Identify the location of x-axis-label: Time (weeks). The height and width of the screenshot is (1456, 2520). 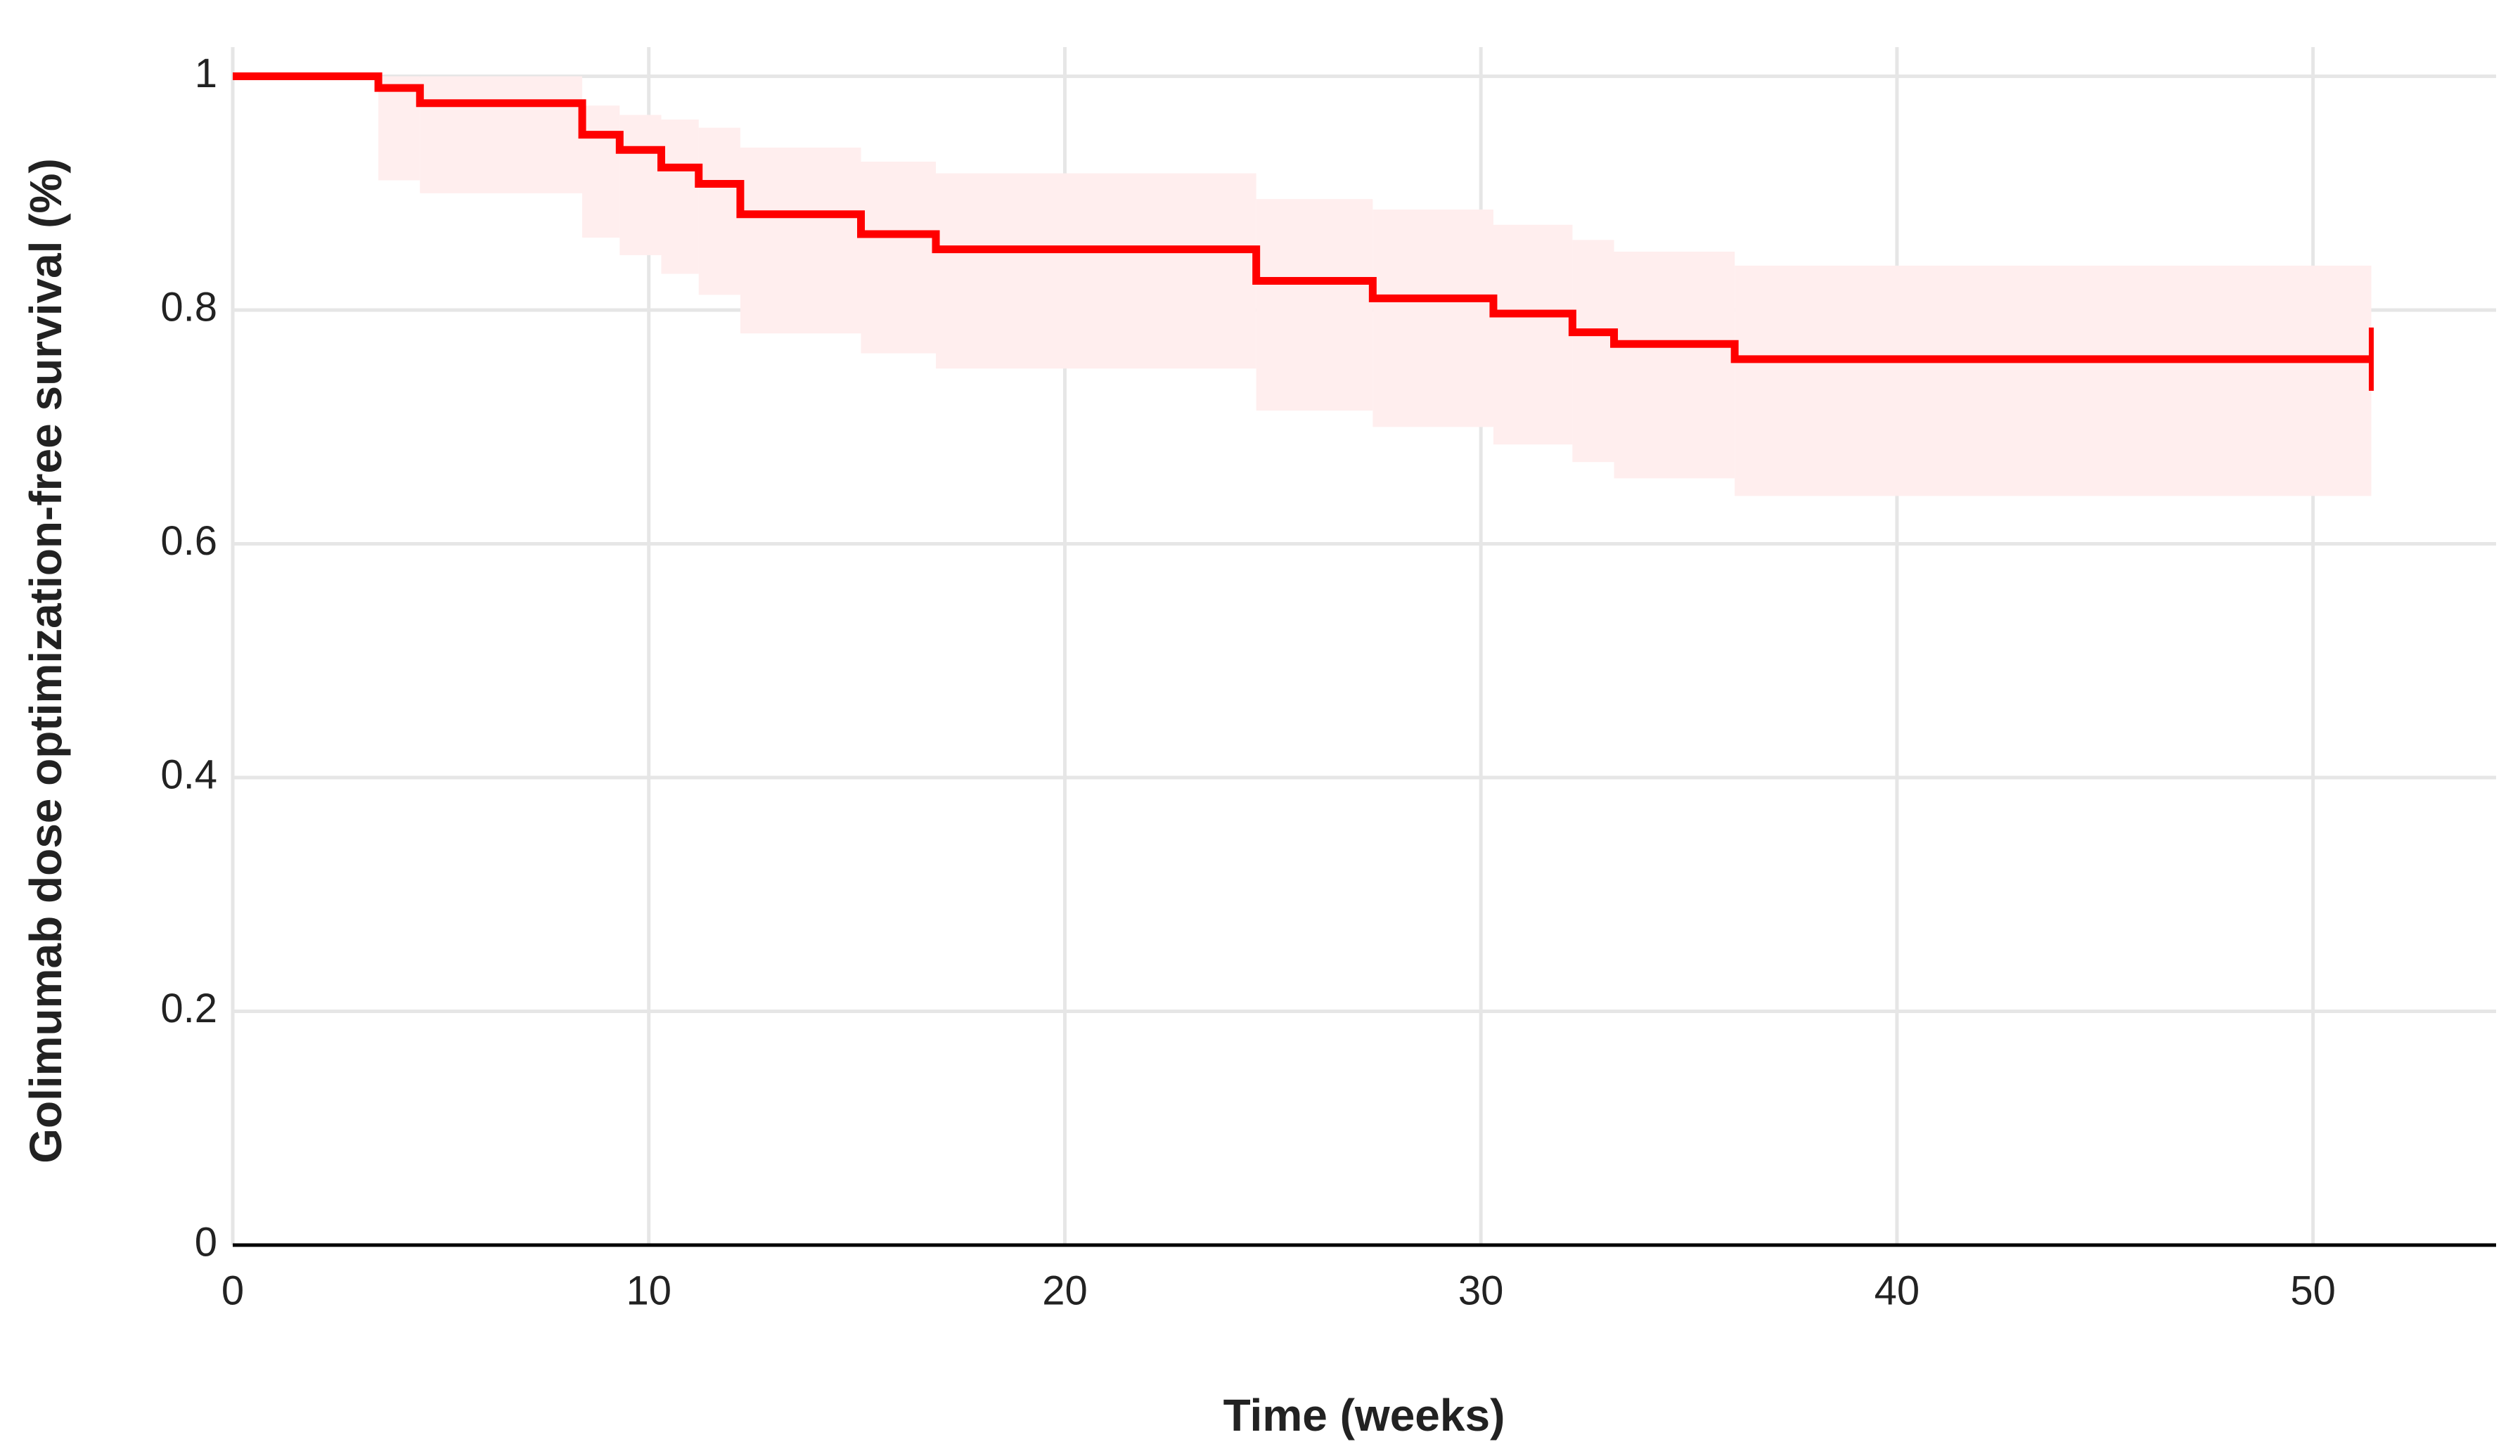
(1364, 1415).